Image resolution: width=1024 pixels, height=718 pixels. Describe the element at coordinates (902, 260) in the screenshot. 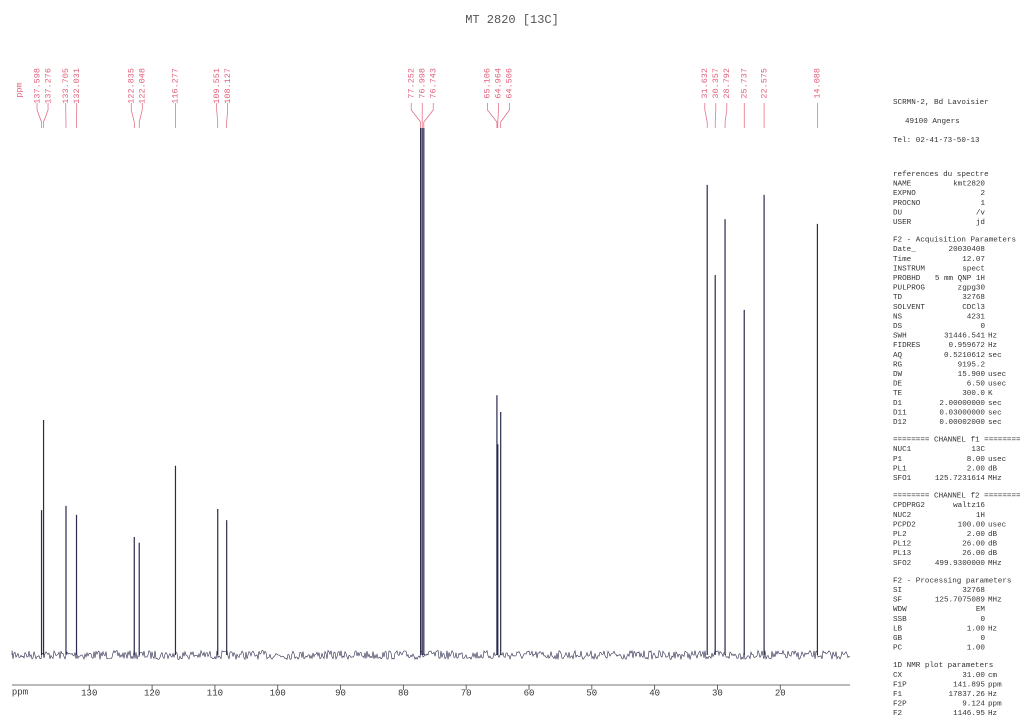

I see `param-key: Time` at that location.